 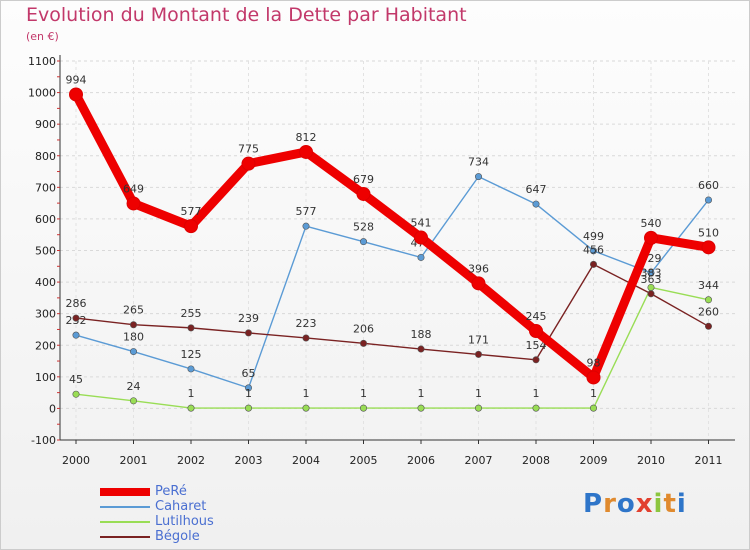 I want to click on x-tick-label: 2006, so click(x=421, y=460).